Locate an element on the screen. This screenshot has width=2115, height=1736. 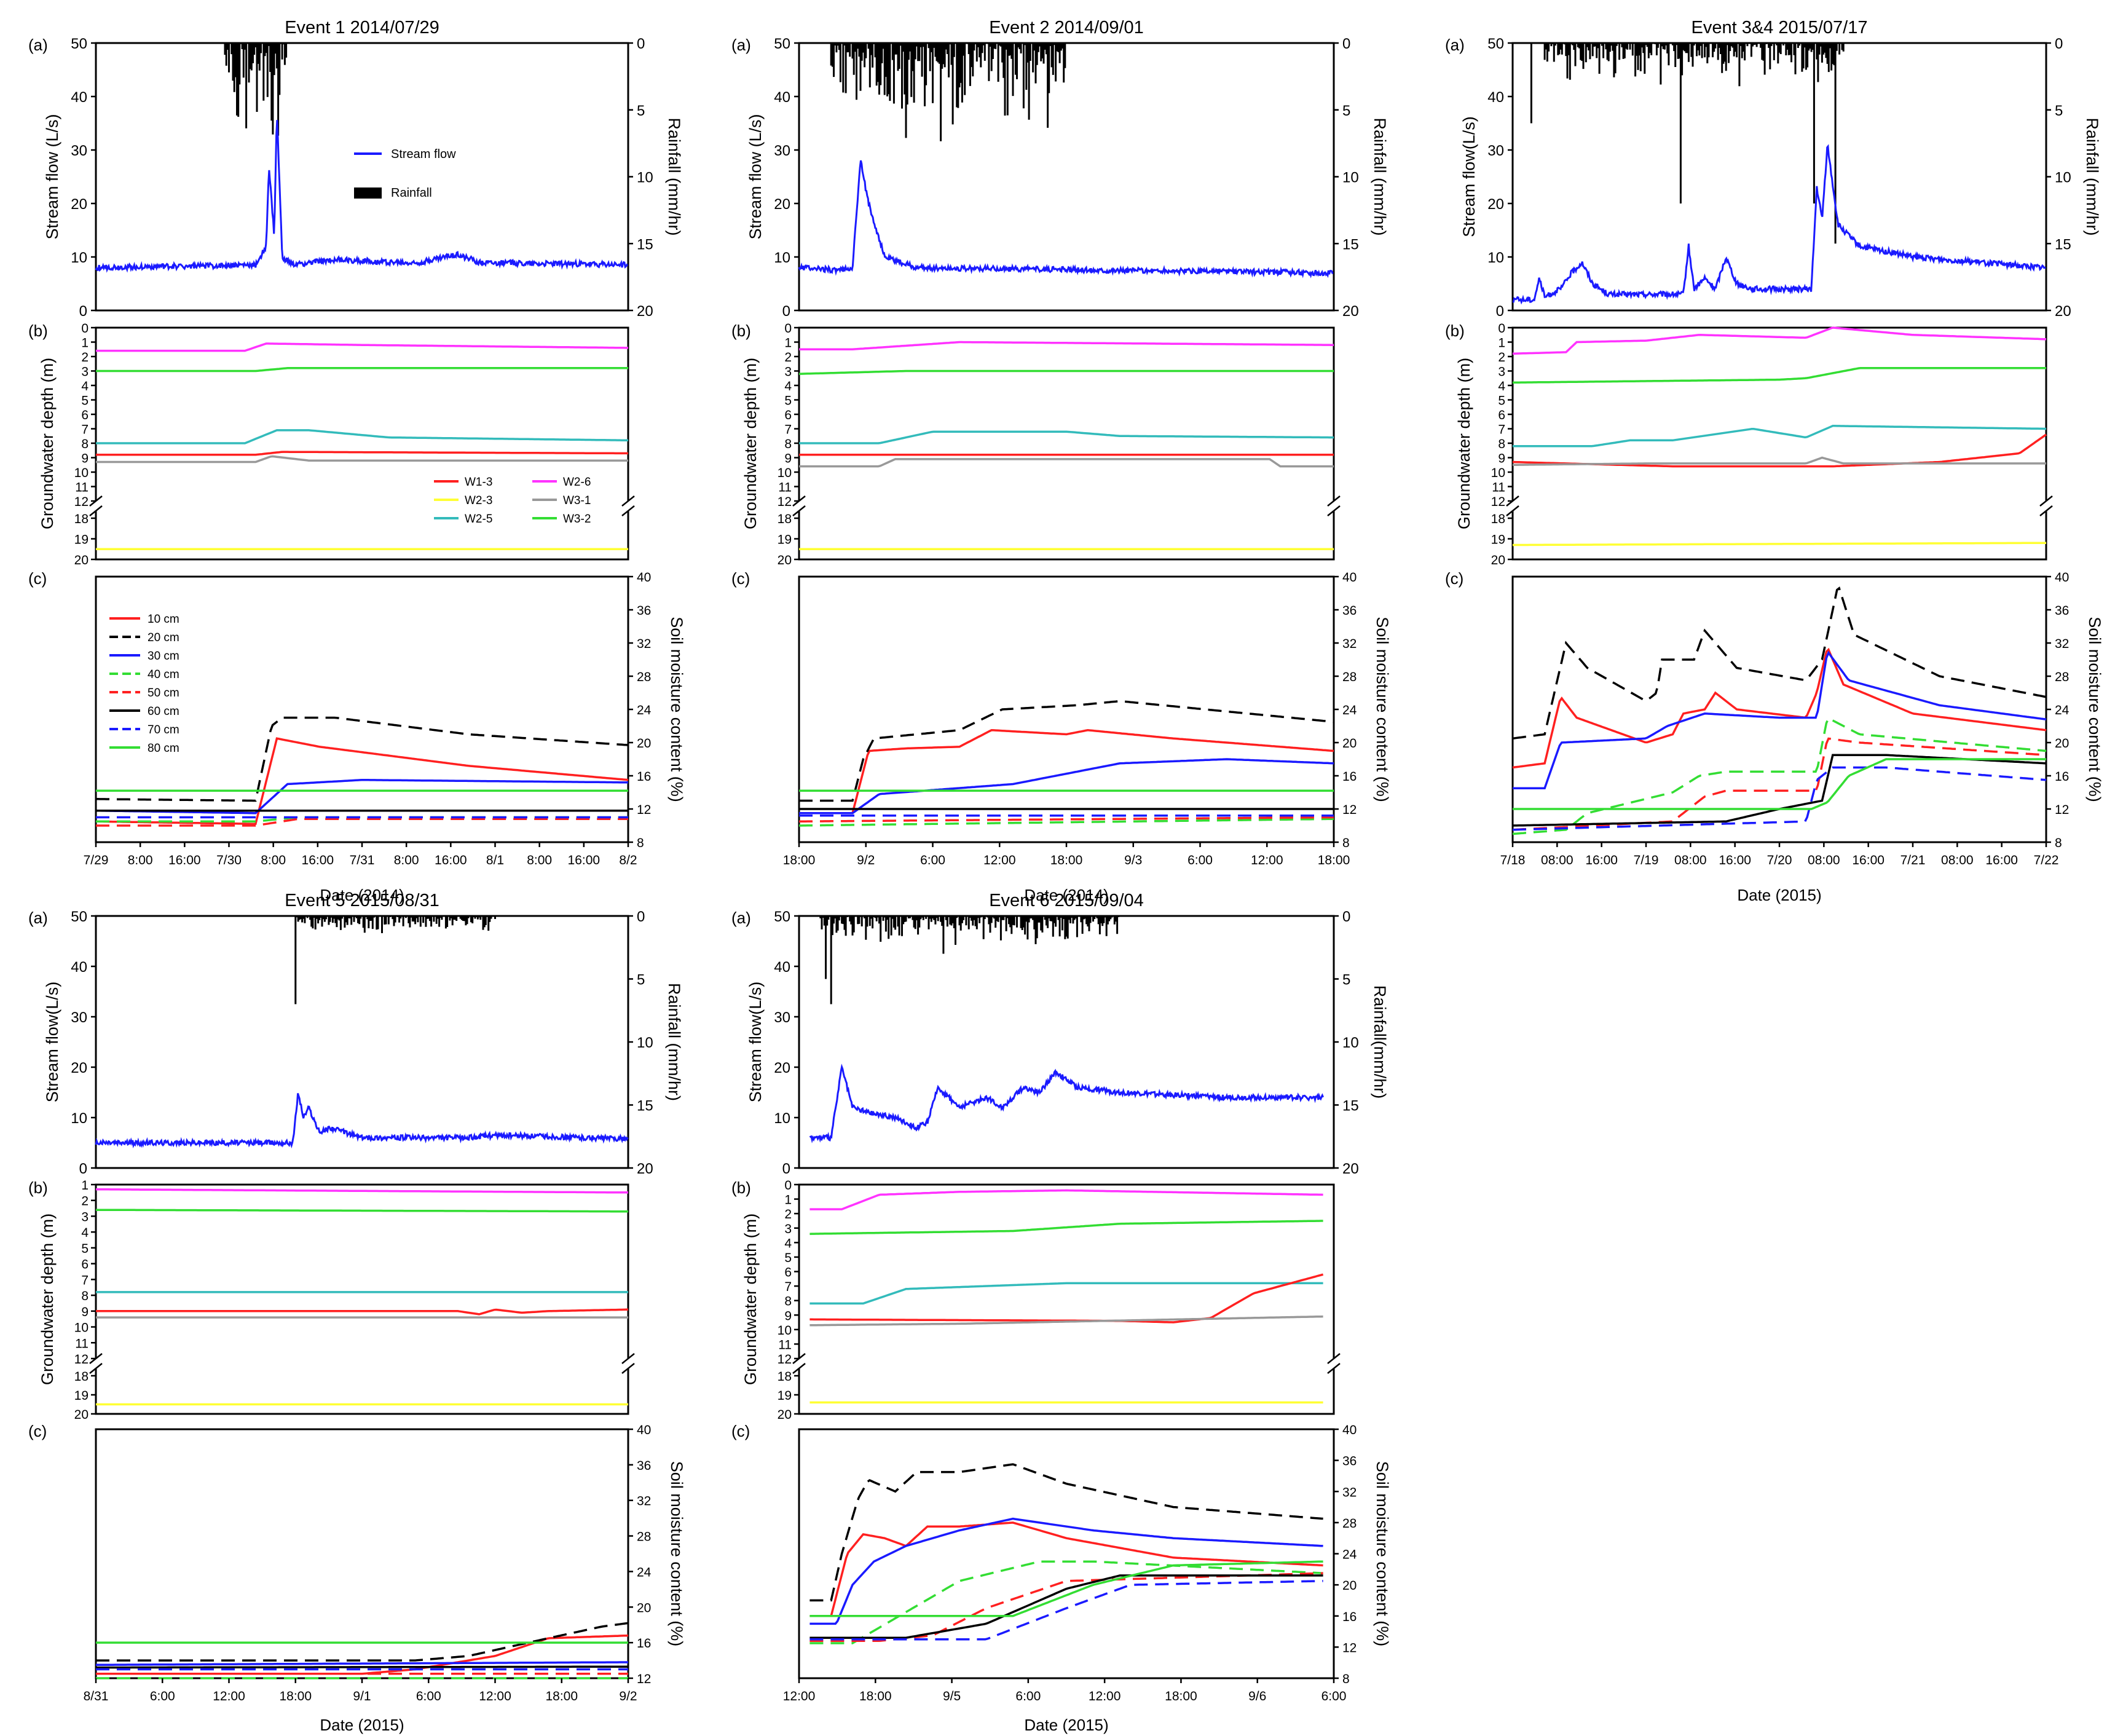
sm-tick-label: 8 is located at coordinates (640, 843).